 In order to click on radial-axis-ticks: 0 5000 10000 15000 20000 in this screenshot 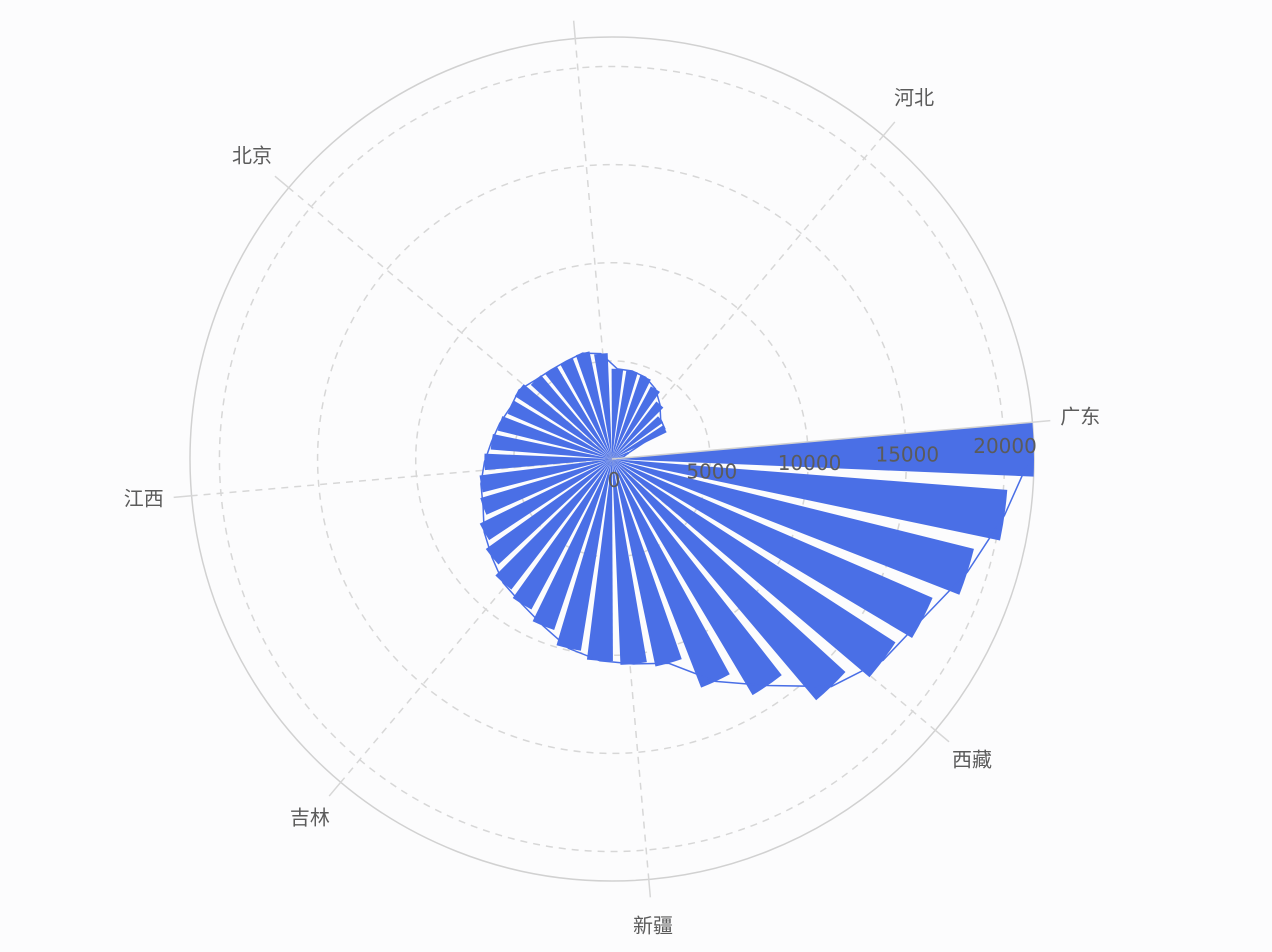, I will do `click(822, 456)`.